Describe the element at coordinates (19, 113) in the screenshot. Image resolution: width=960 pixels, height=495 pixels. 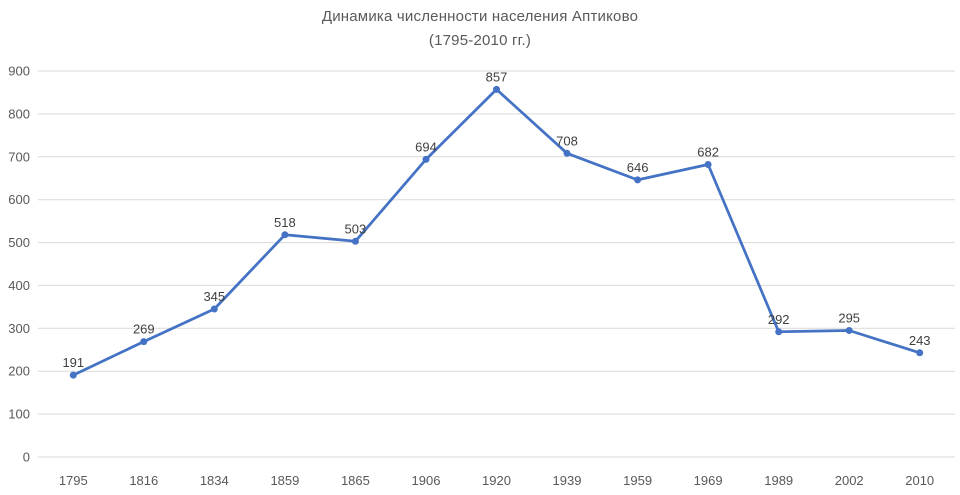
I see `y-axis-tick-label: 800` at that location.